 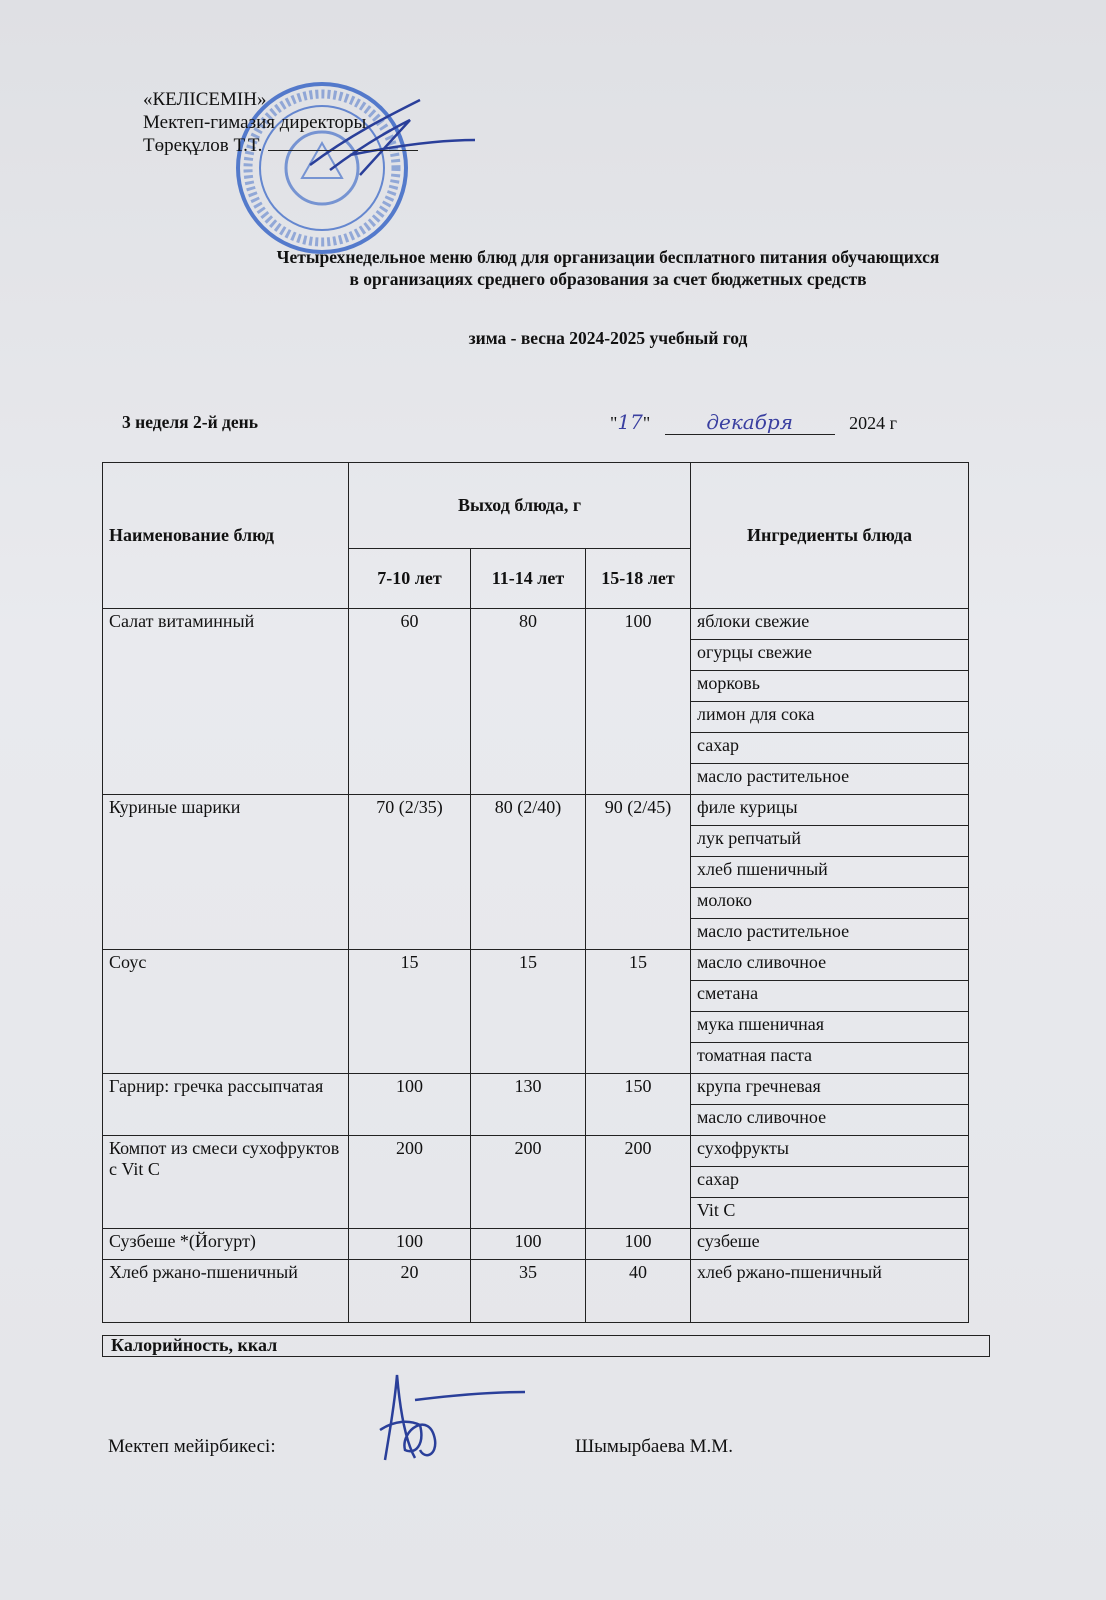 What do you see at coordinates (829, 810) in the screenshot?
I see `ingredient: филе курицы` at bounding box center [829, 810].